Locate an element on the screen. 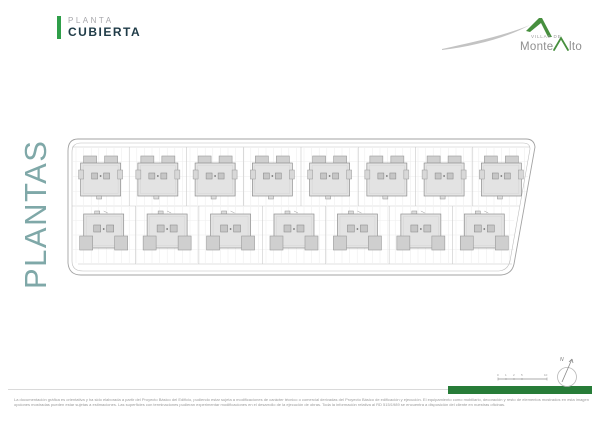 This screenshot has width=600, height=425. brand-logo: VILLAS DE Monte lto is located at coordinates (517, 33).